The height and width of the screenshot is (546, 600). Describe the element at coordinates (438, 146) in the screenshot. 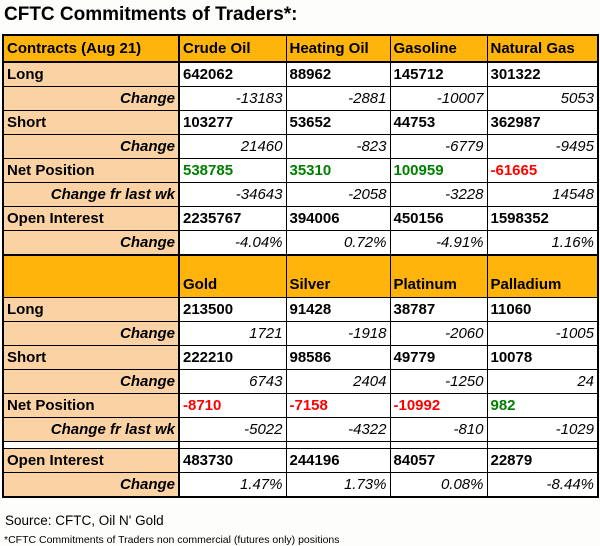

I see `table-cell: -6779` at that location.